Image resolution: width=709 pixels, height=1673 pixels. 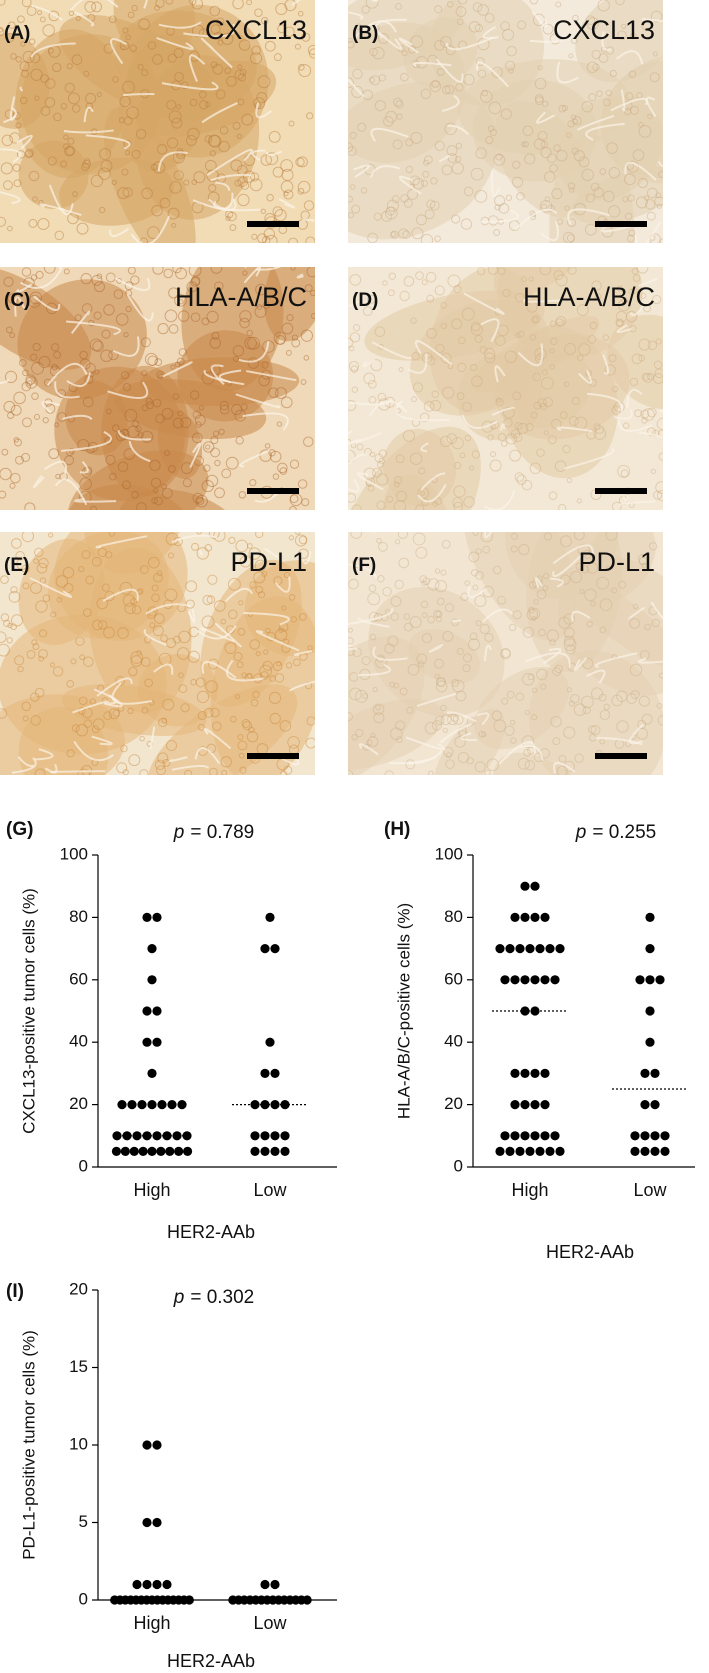 I want to click on panel-label: (B), so click(x=365, y=33).